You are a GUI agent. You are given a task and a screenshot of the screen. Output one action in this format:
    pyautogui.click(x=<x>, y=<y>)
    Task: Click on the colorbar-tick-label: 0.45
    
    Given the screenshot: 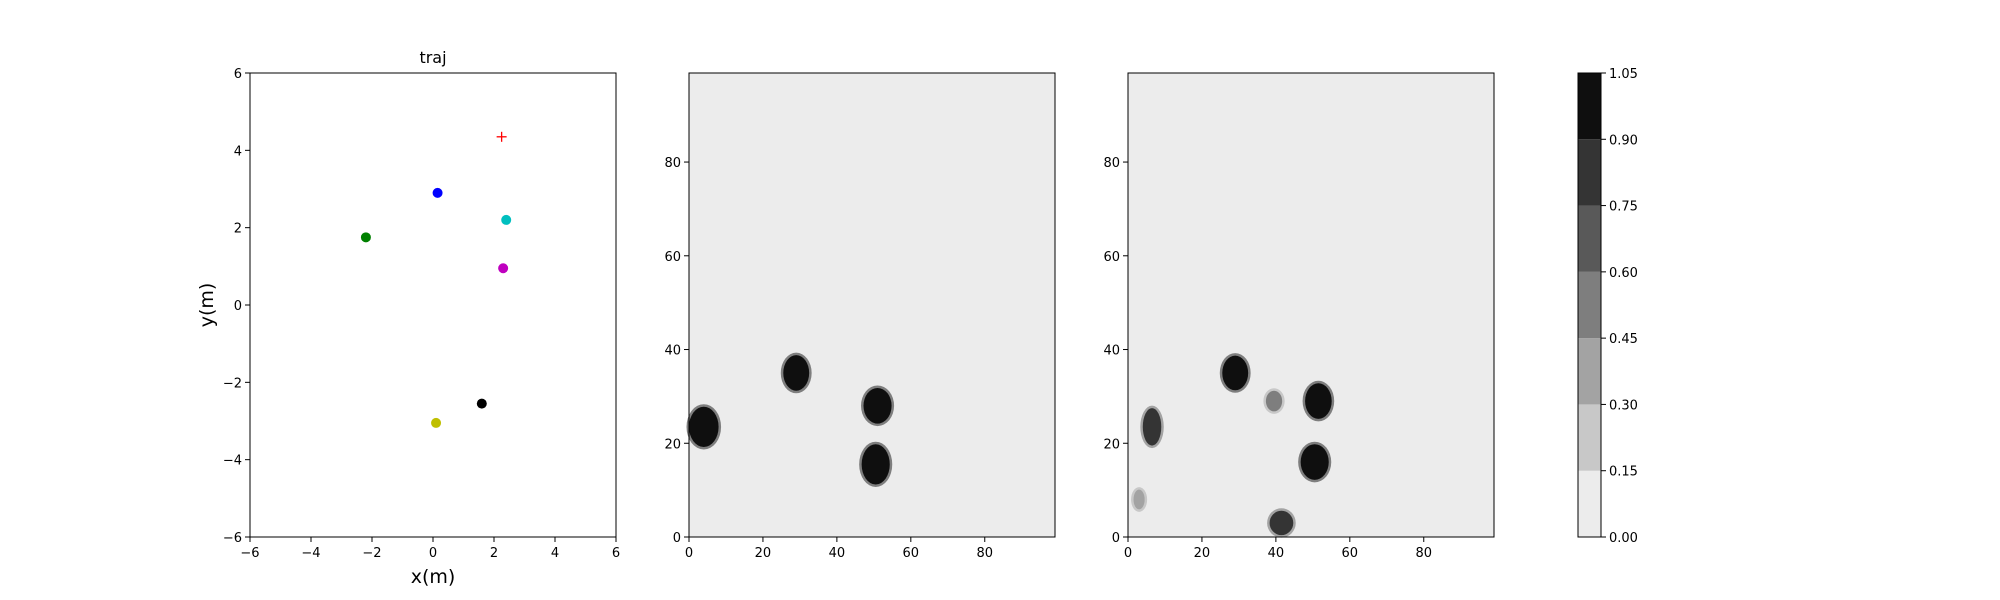 What is the action you would take?
    pyautogui.click(x=1623, y=339)
    